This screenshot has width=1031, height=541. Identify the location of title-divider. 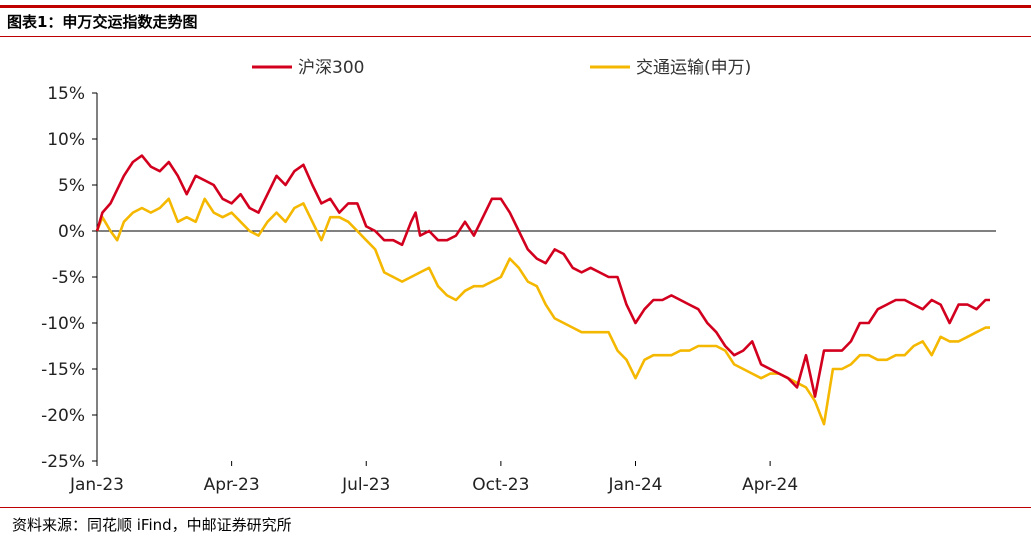
(515, 36).